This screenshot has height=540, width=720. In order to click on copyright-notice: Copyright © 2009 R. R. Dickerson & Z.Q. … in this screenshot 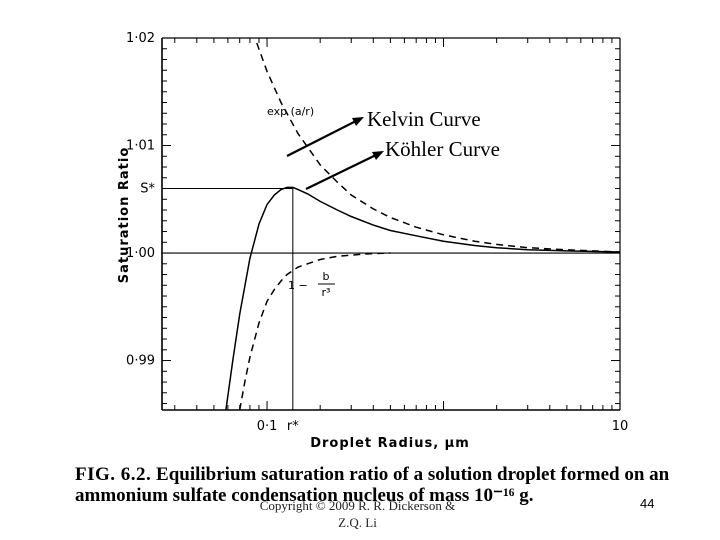, I will do `click(357, 514)`.